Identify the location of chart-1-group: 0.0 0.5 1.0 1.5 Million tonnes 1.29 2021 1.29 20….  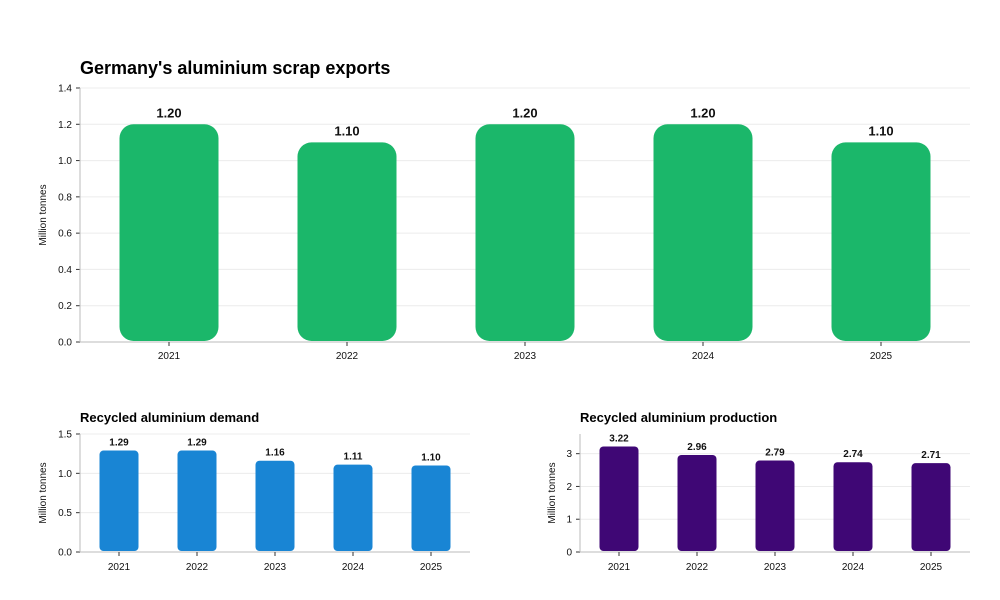
(254, 501).